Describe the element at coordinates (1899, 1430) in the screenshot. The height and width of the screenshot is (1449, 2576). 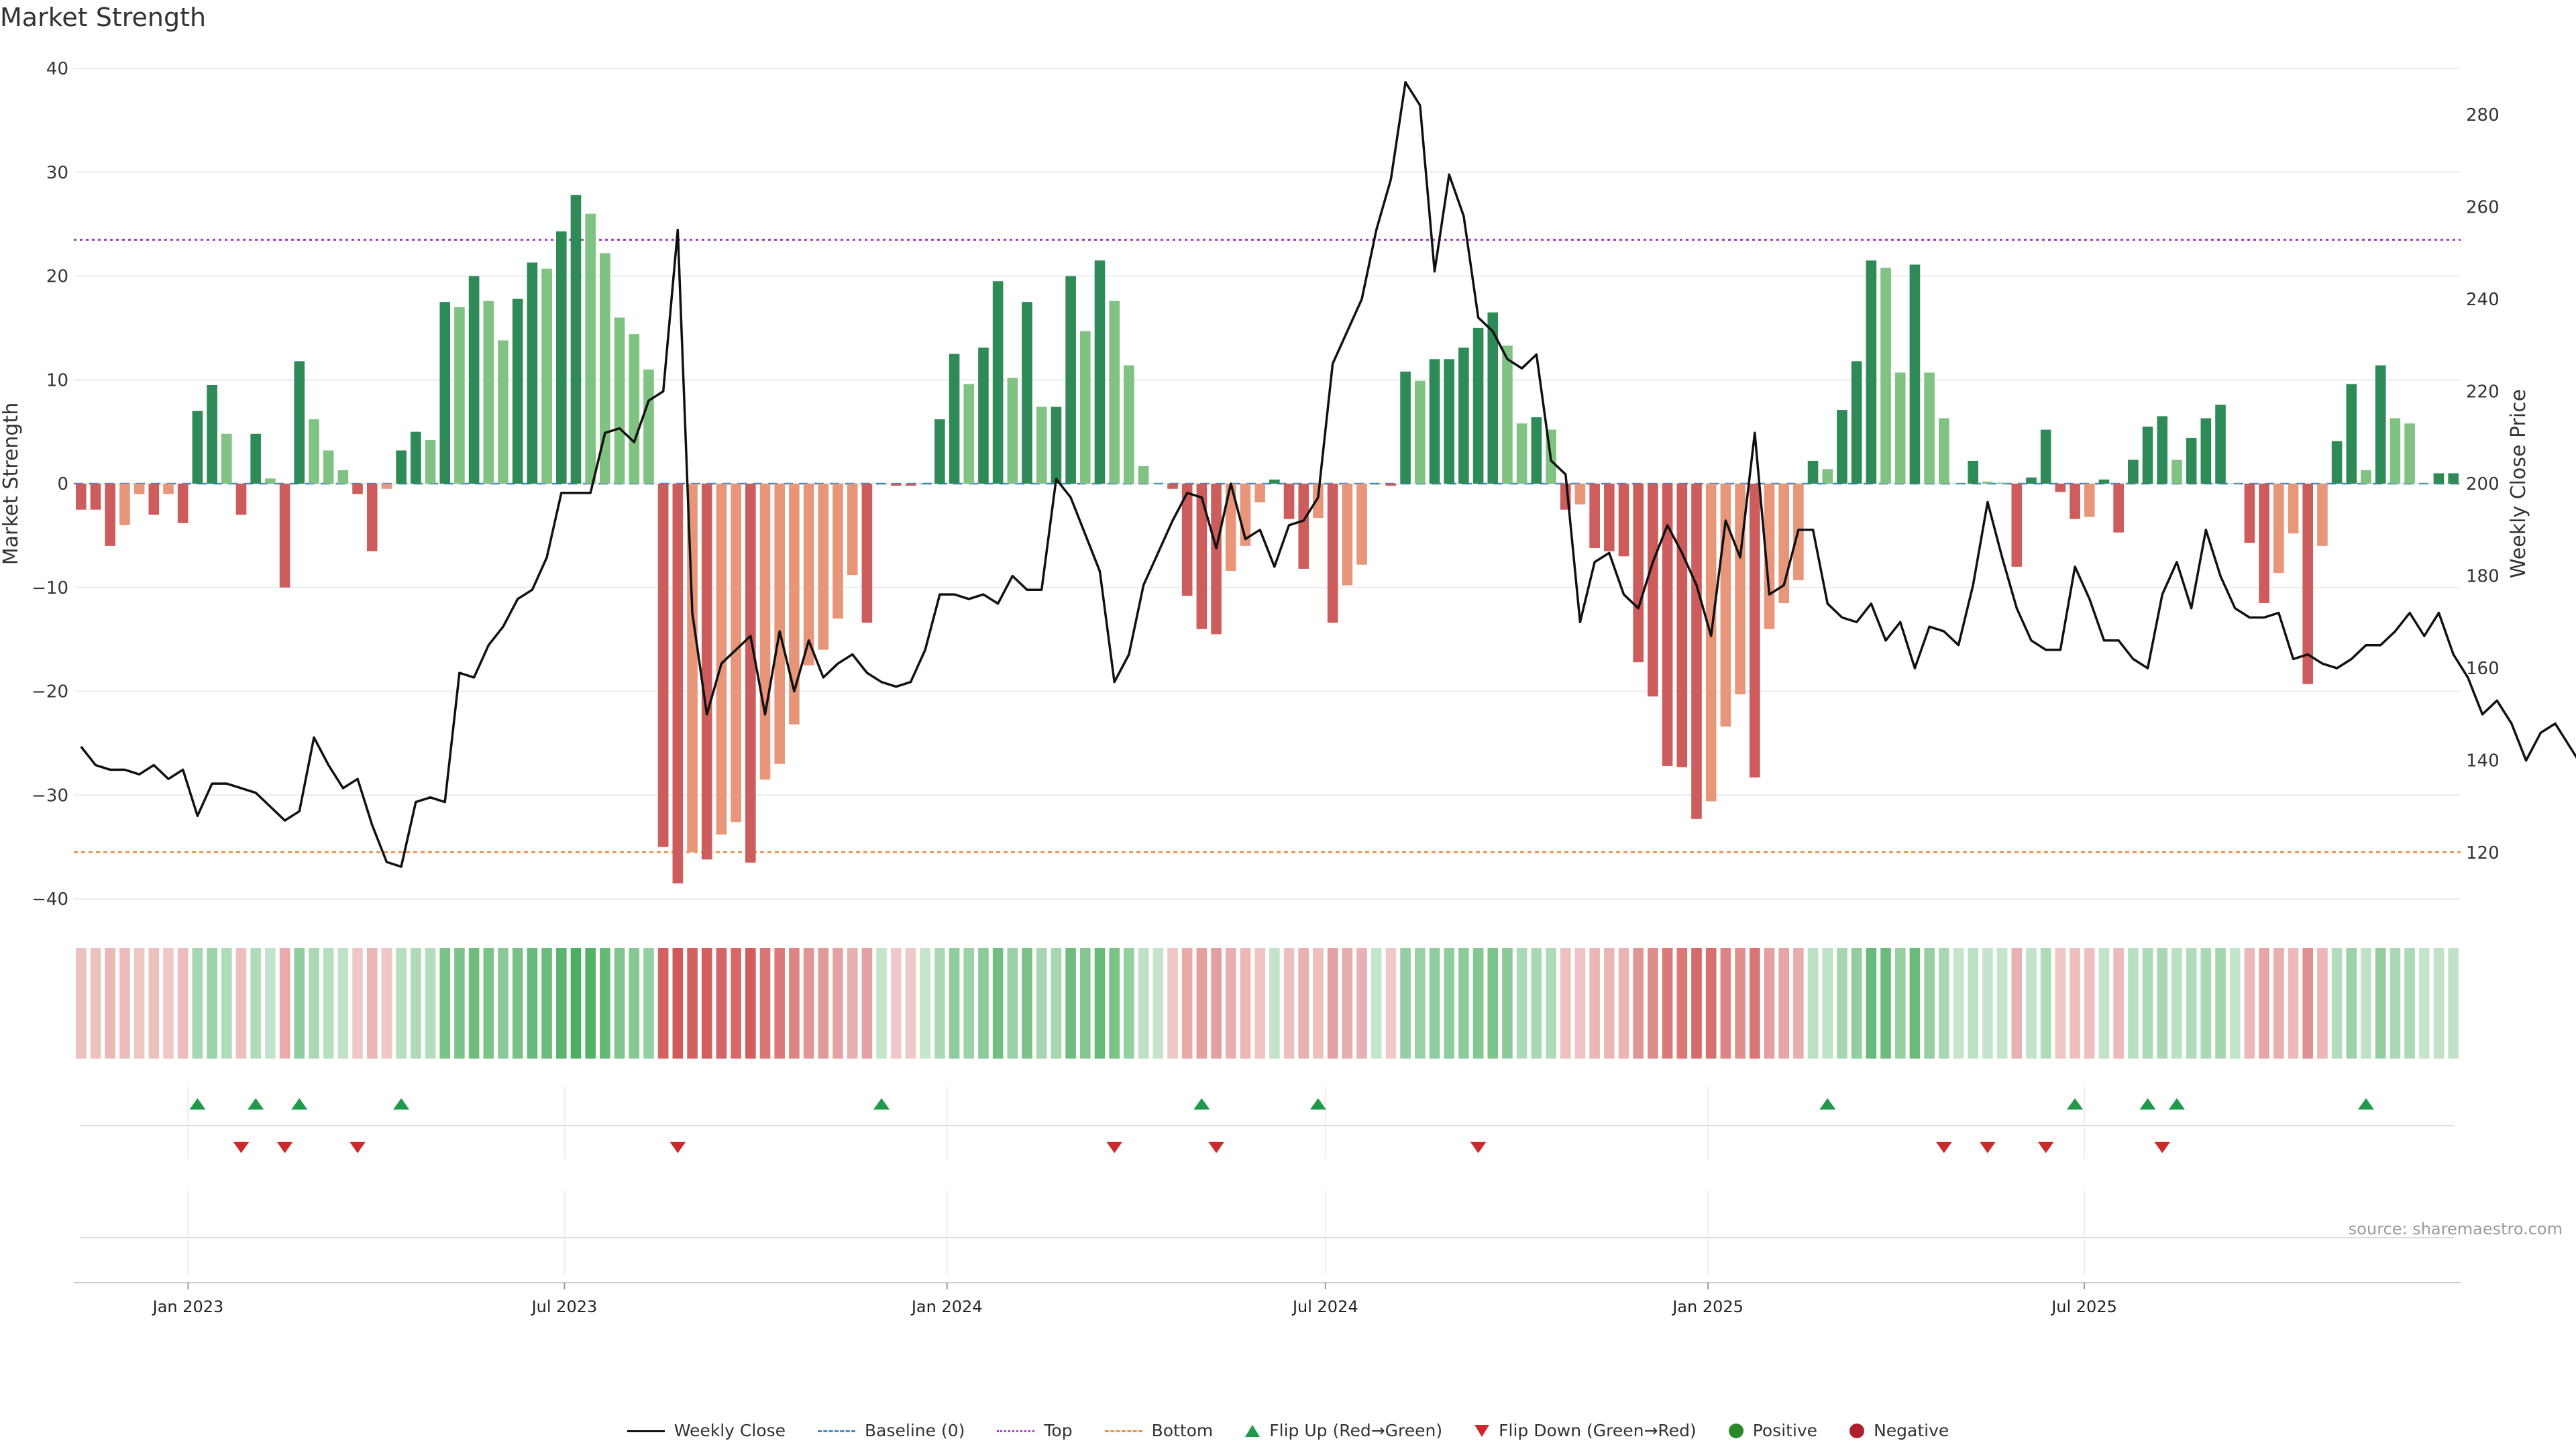
I see `legend-item-negative: Negative` at that location.